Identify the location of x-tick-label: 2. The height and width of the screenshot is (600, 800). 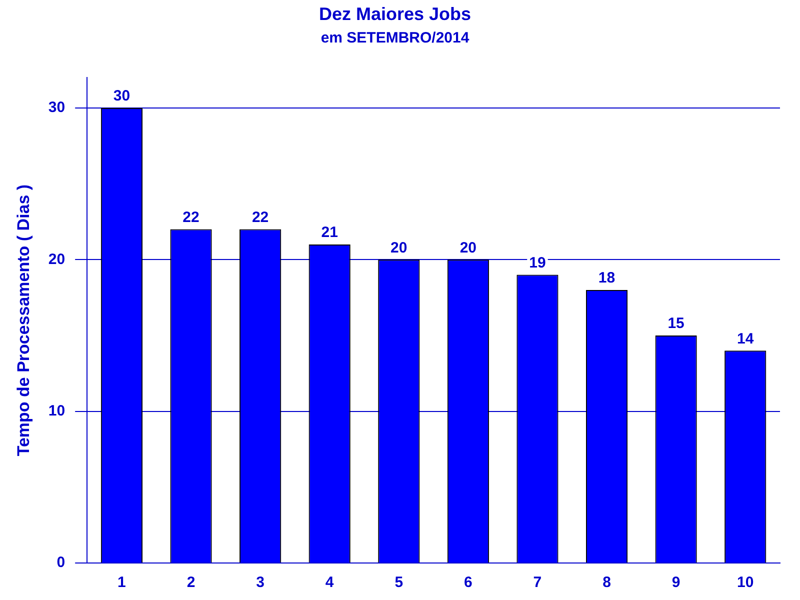
(191, 583).